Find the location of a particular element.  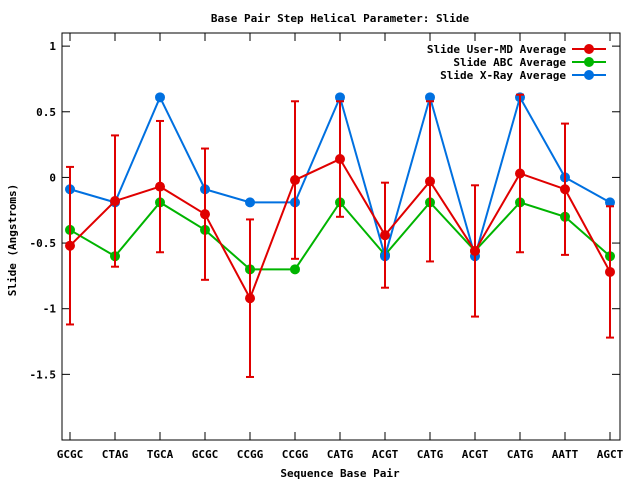

y-tick-label: 1 is located at coordinates (52, 46).